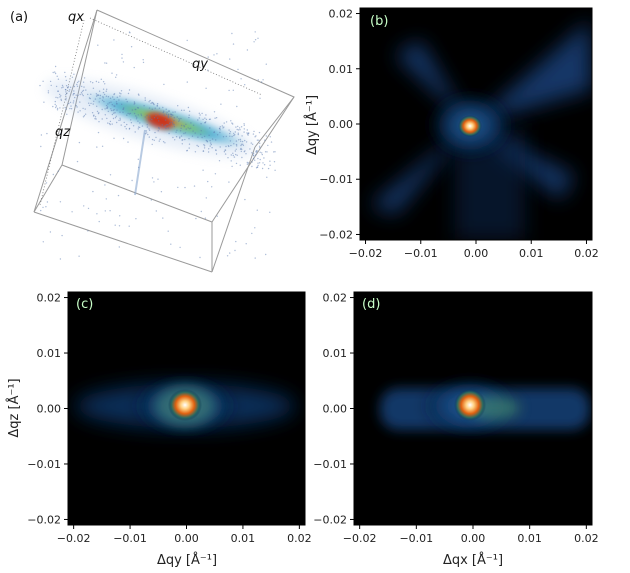 This screenshot has width=630, height=573. Describe the element at coordinates (185, 406) in the screenshot. I see `panel-c-heatmap` at that location.